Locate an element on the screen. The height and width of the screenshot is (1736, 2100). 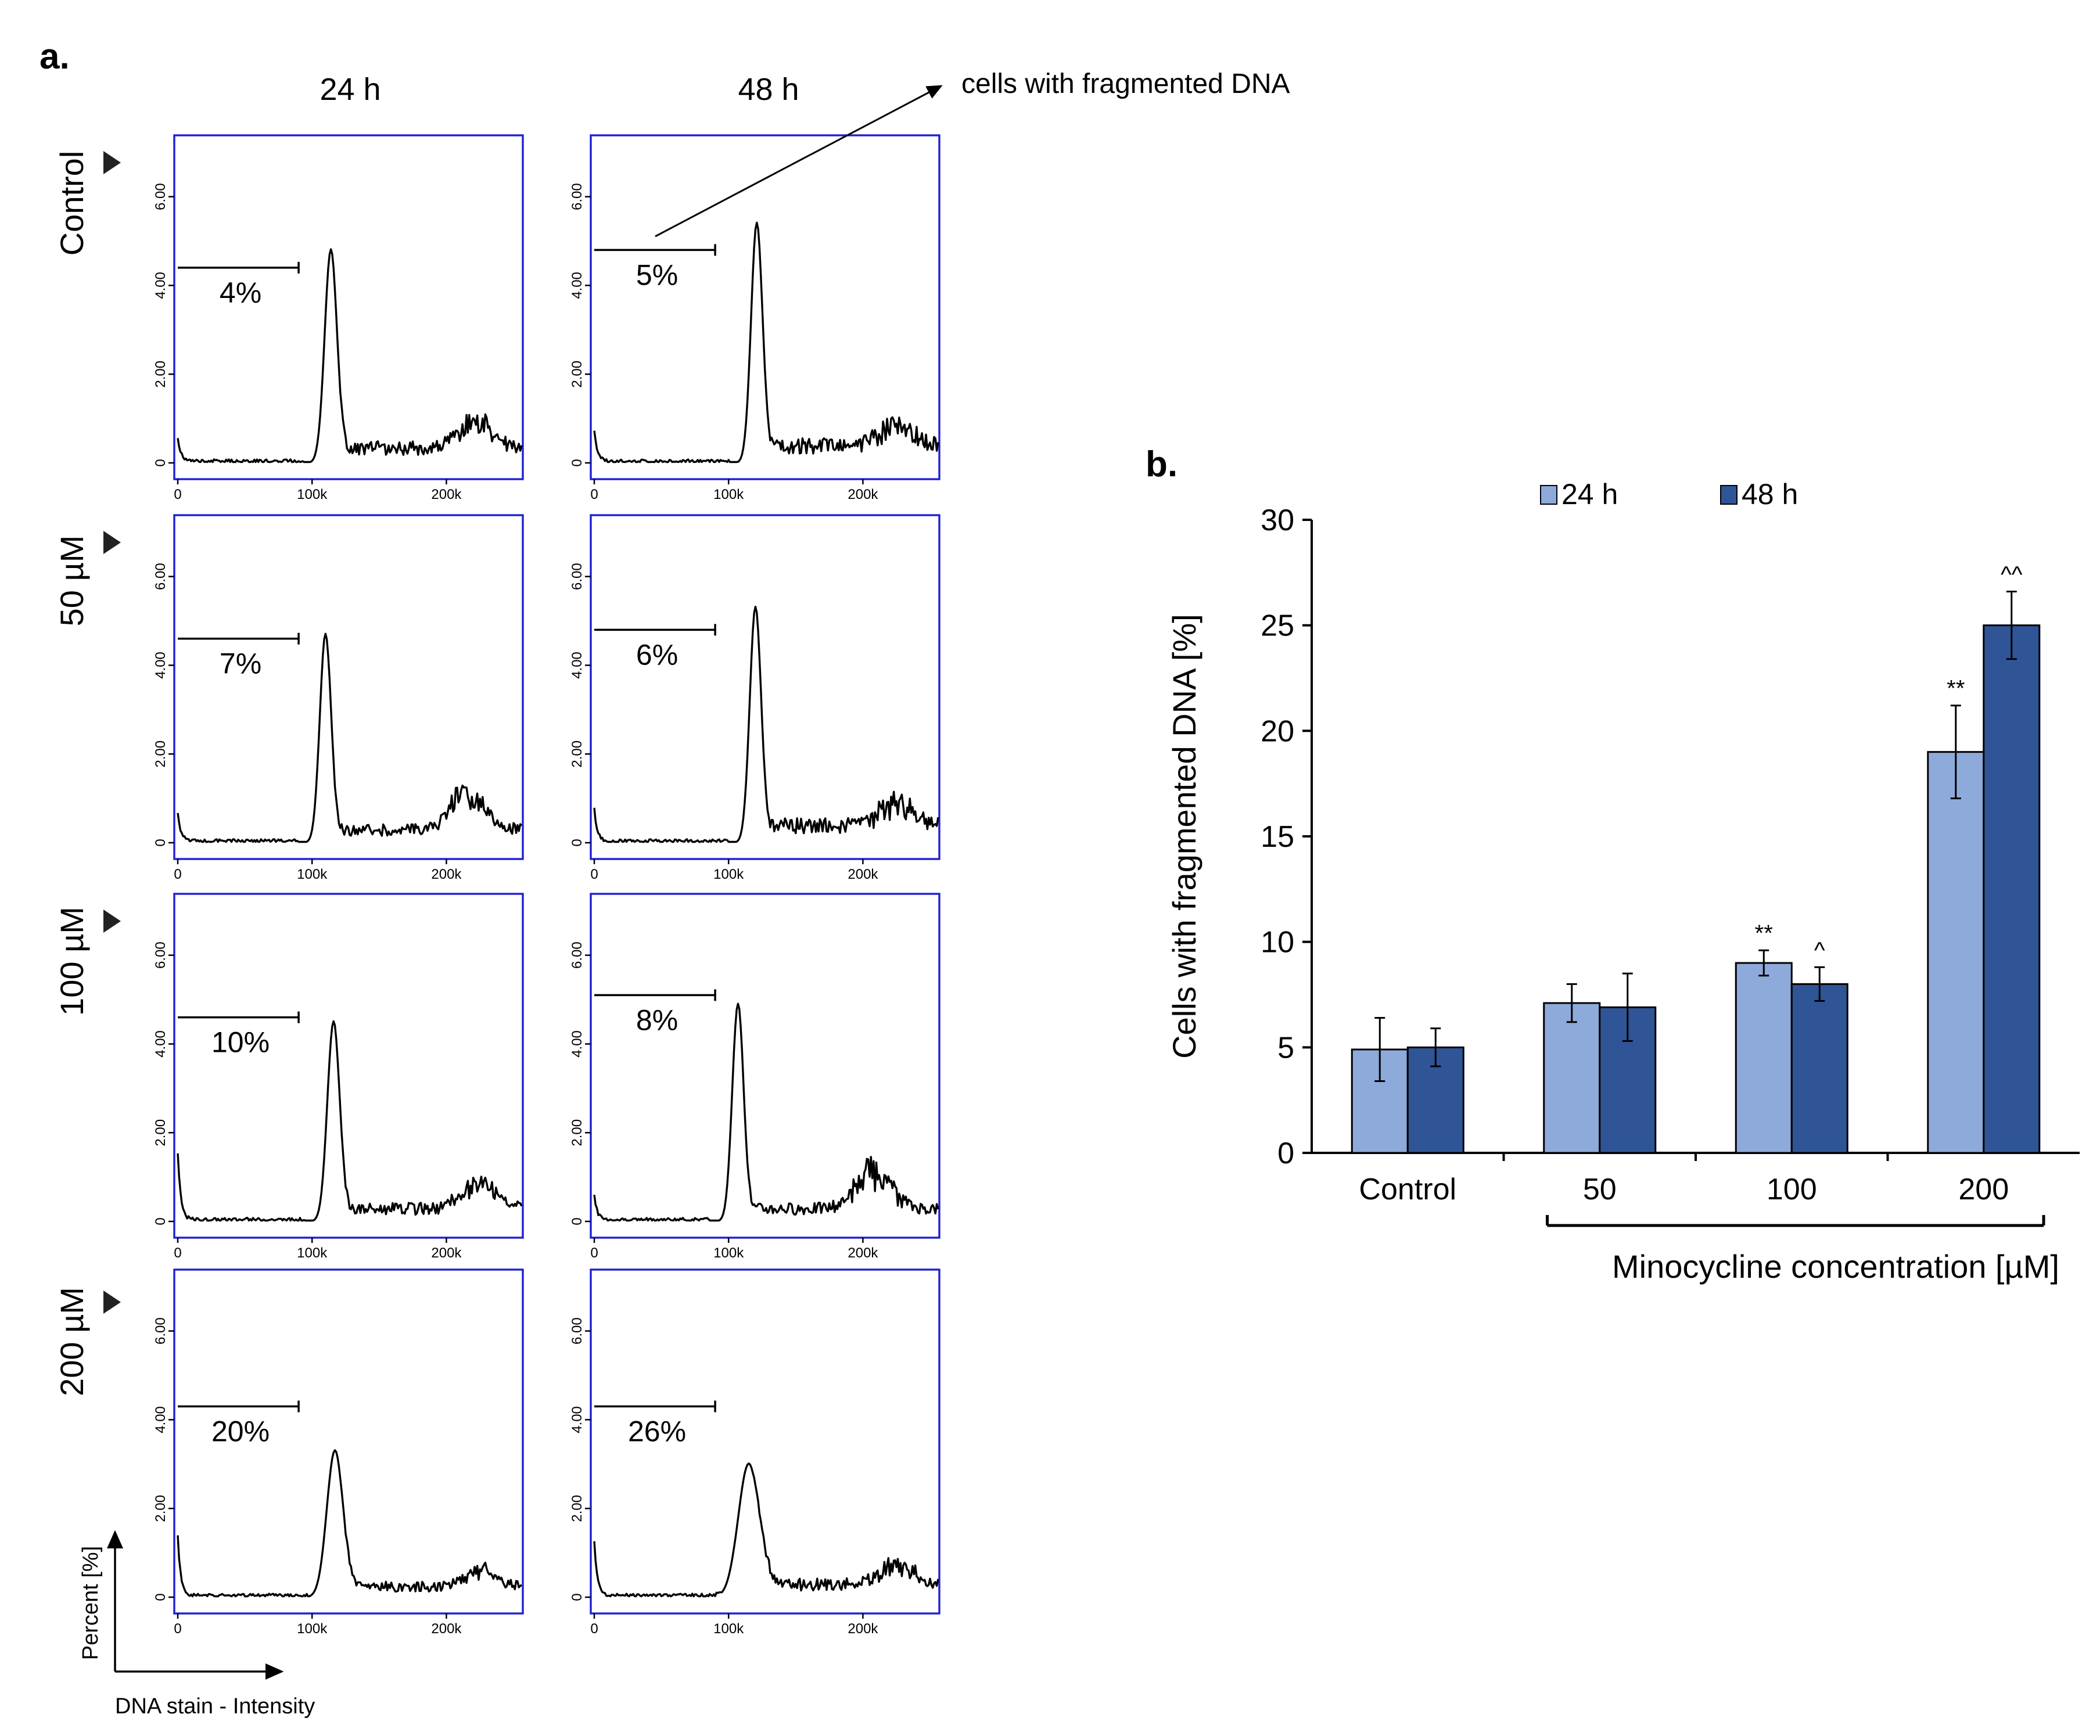
row-label-control: Control is located at coordinates (72, 203).